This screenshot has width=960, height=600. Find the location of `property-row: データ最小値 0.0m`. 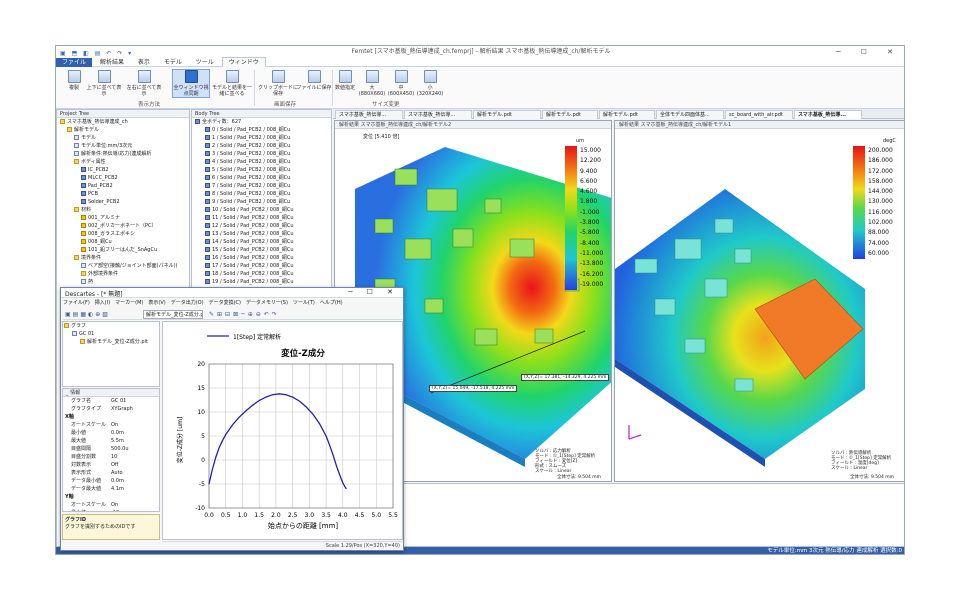

property-row: データ最小値 0.0m is located at coordinates (111, 481).